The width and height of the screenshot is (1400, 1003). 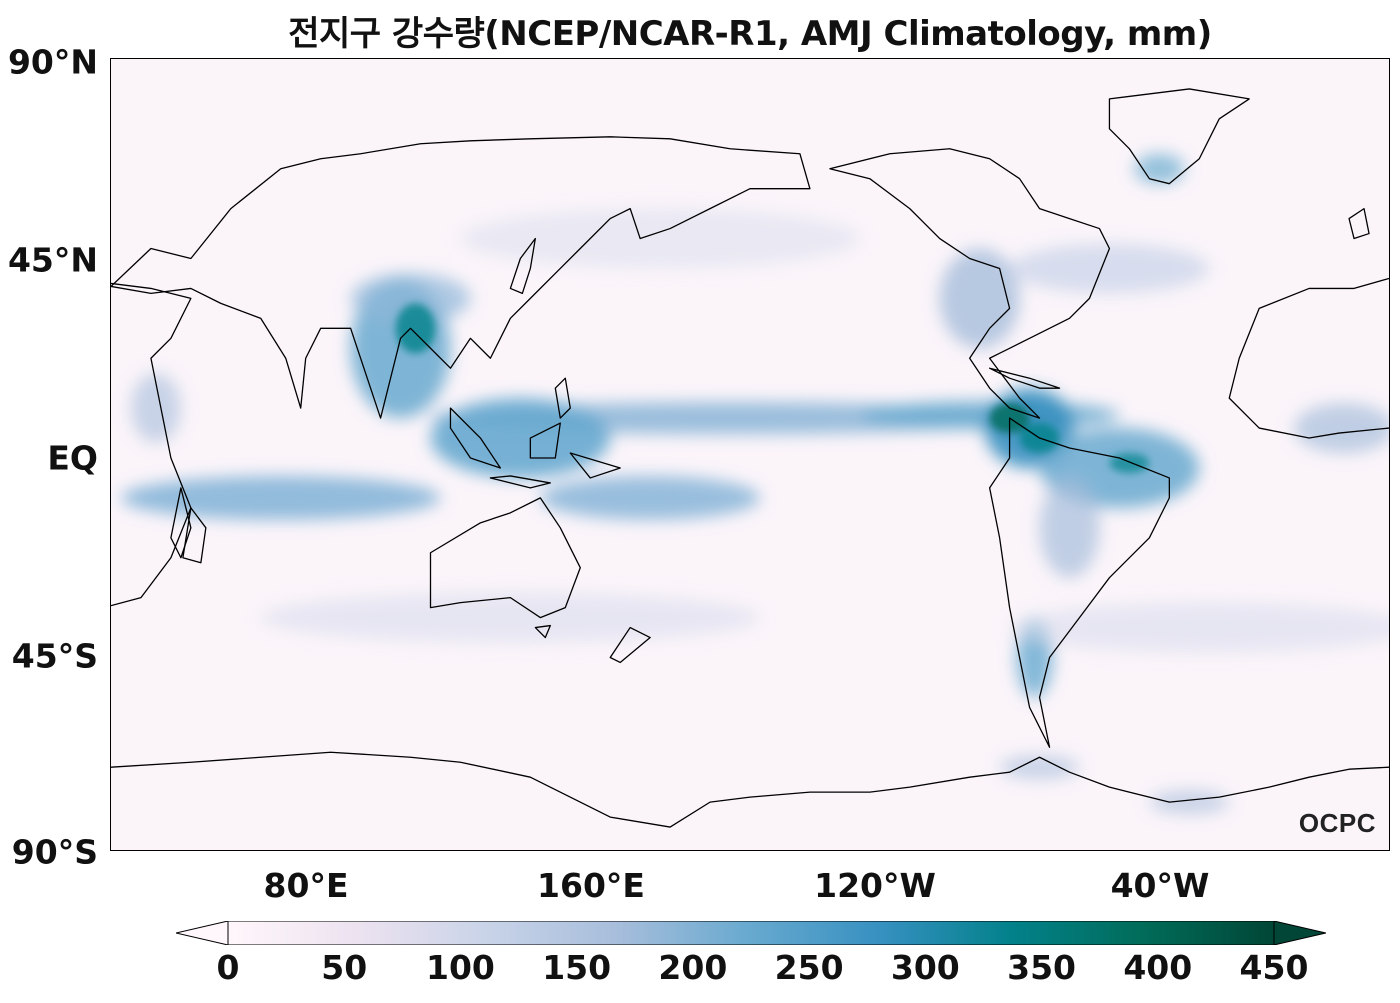 I want to click on lat-label-90n: 90°N, so click(x=52, y=62).